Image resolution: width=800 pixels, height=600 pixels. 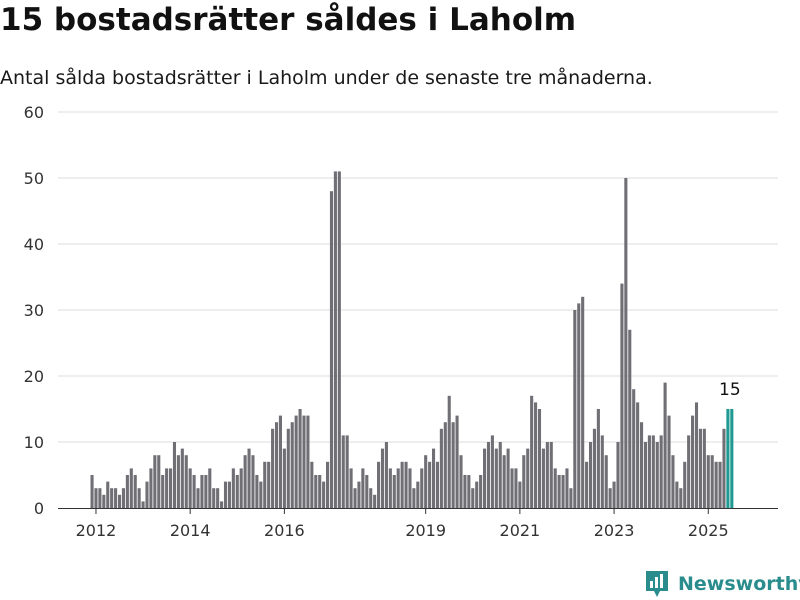 What do you see at coordinates (730, 390) in the screenshot?
I see `last-value-label: 15` at bounding box center [730, 390].